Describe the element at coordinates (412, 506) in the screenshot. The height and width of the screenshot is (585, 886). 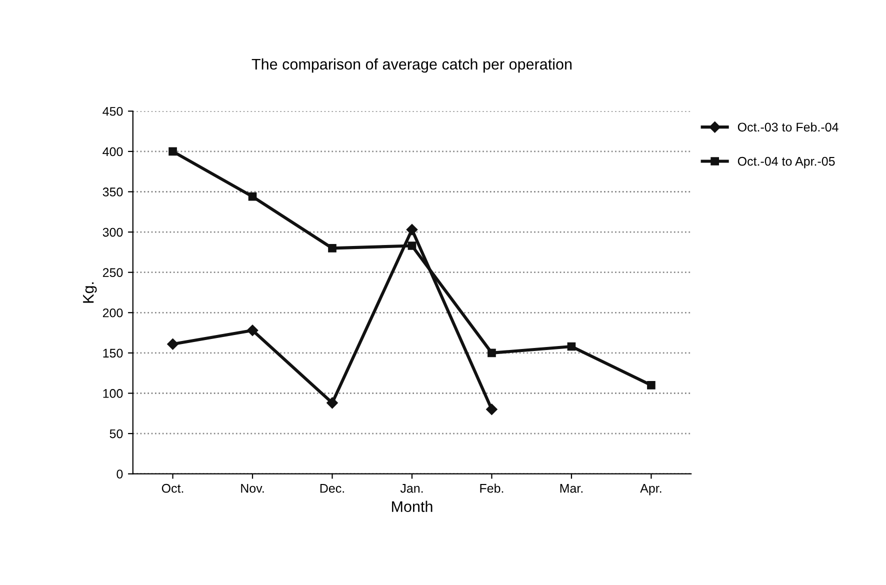
I see `x-axis-title: Month` at that location.